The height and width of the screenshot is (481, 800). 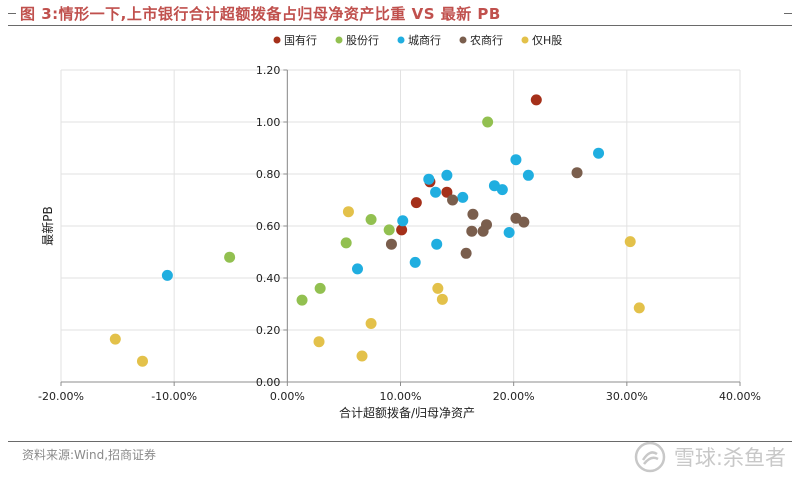 I want to click on y-tick-label: 1.20, so click(x=268, y=70).